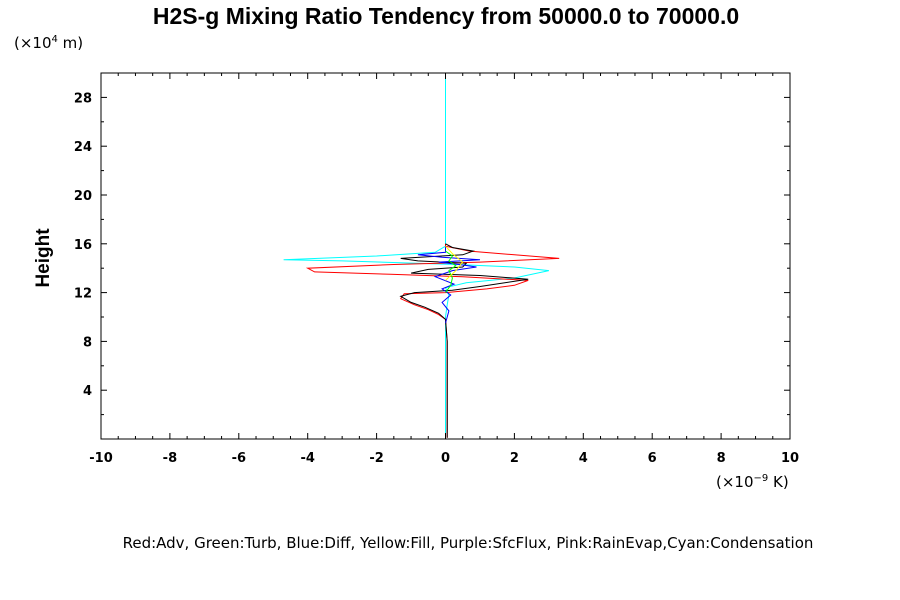 Image resolution: width=900 pixels, height=600 pixels. What do you see at coordinates (307, 458) in the screenshot?
I see `x-tick-label: -4` at bounding box center [307, 458].